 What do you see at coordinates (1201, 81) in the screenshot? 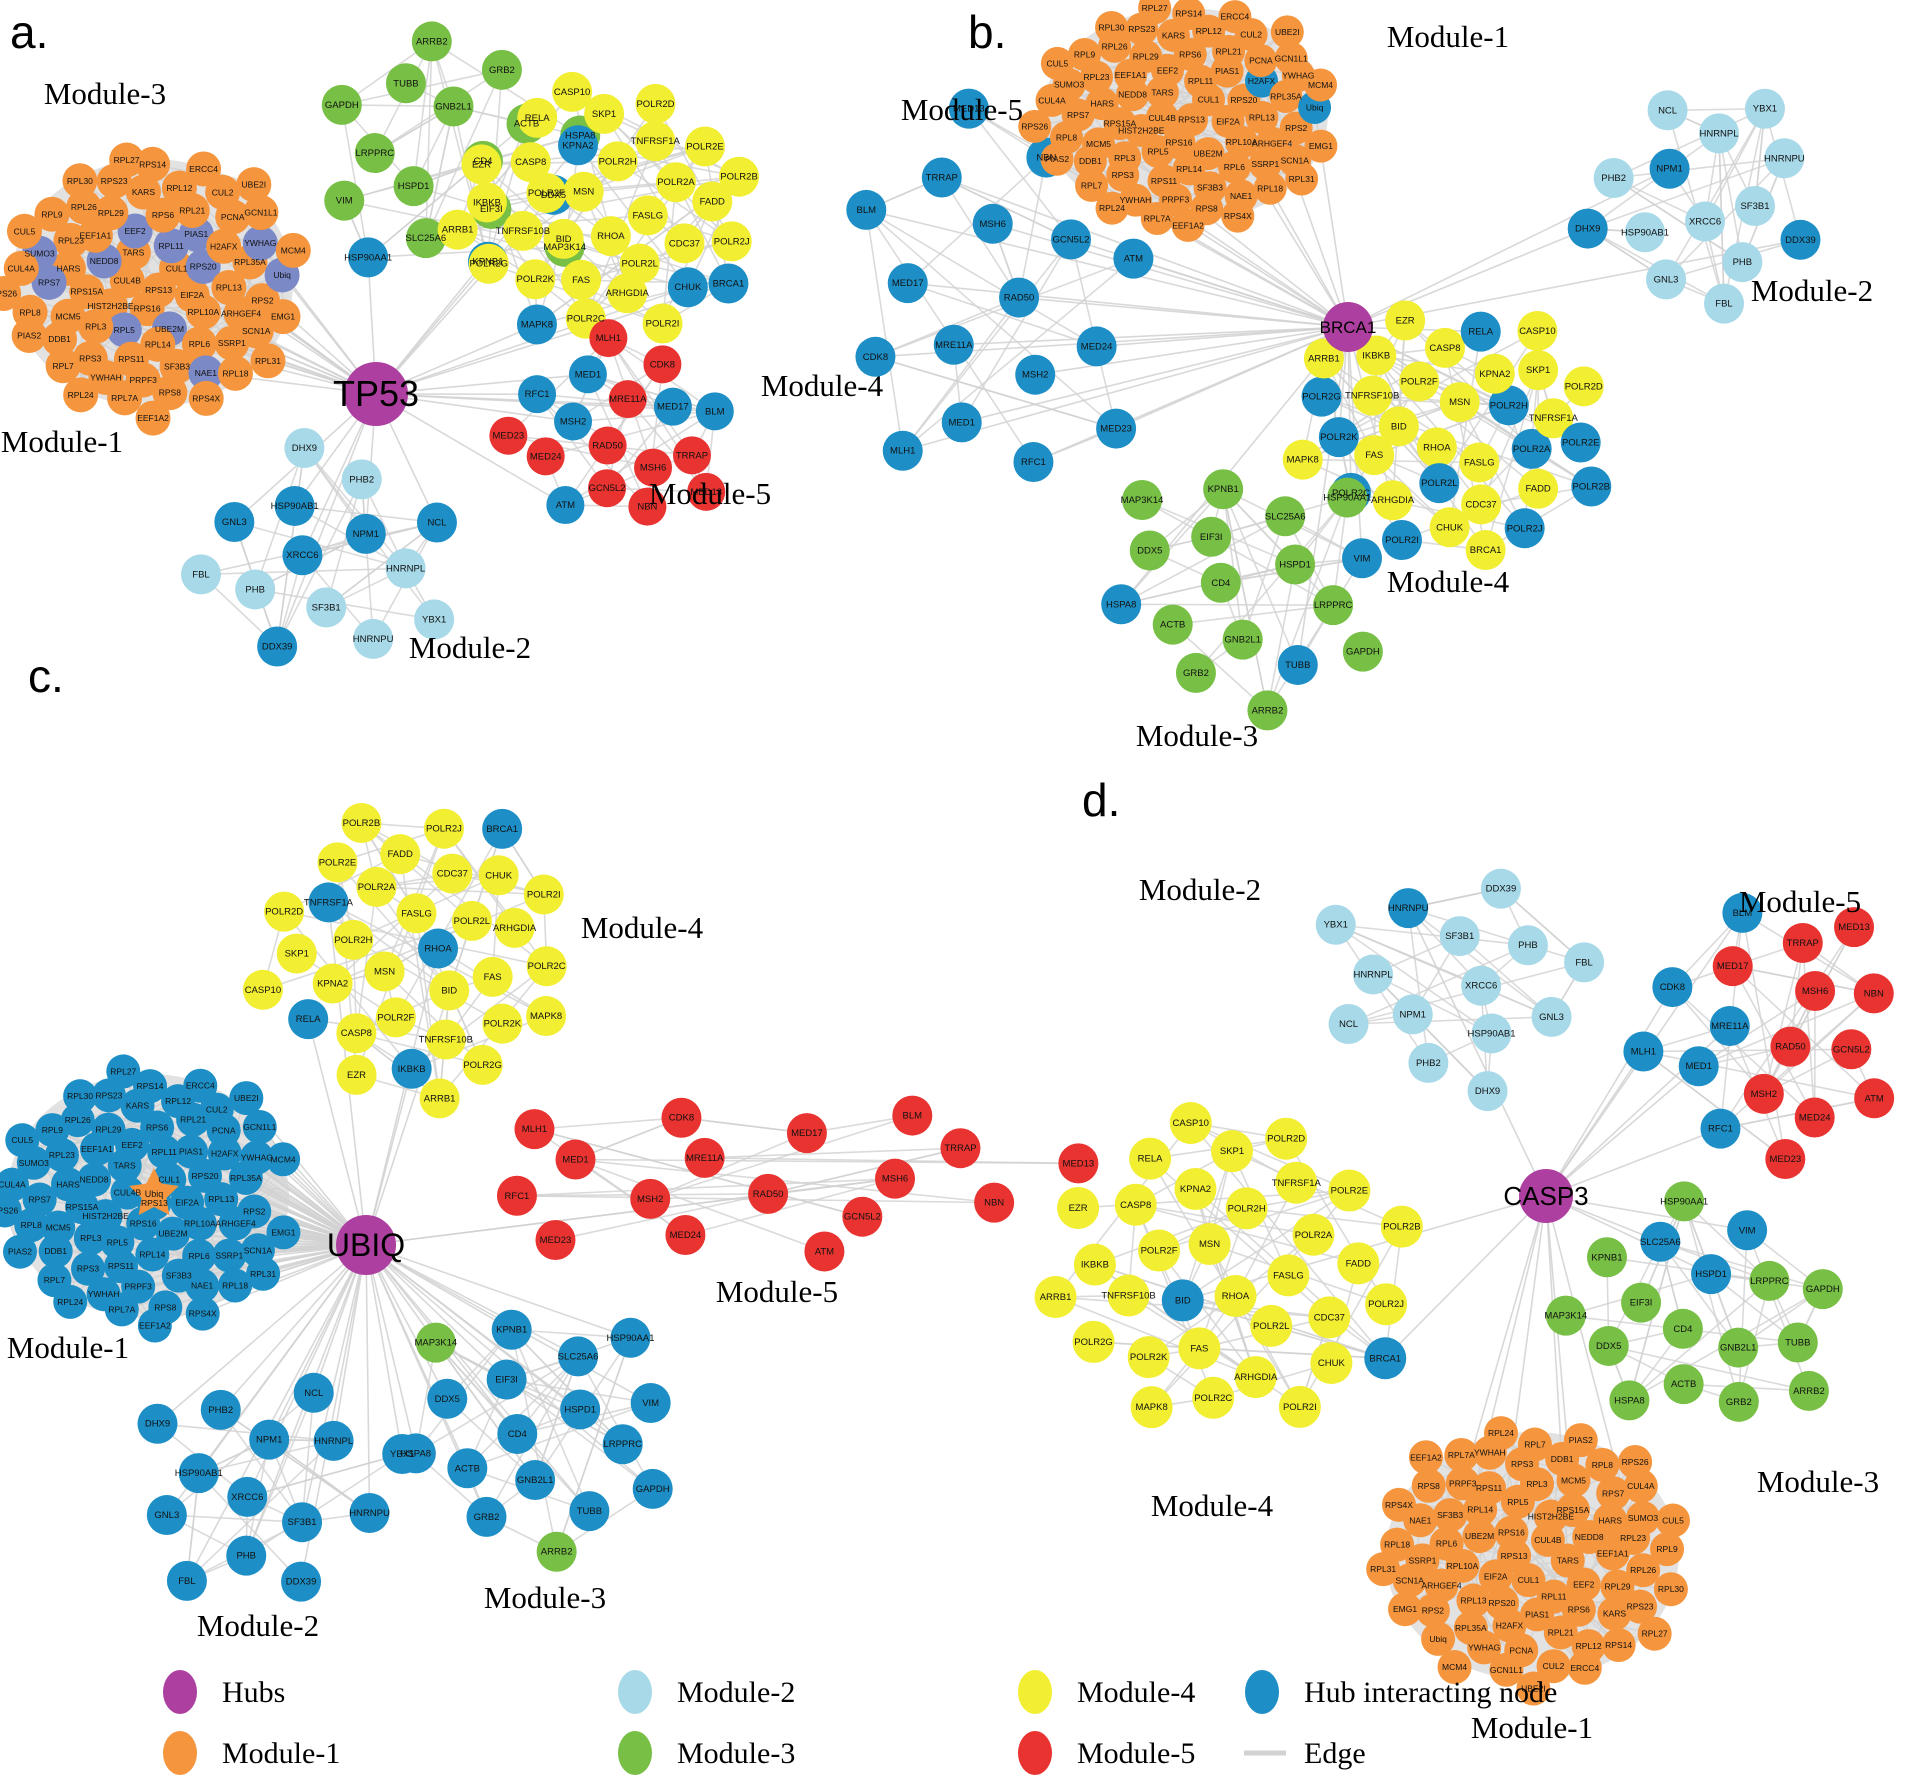
I see `node-label: RPL11` at bounding box center [1201, 81].